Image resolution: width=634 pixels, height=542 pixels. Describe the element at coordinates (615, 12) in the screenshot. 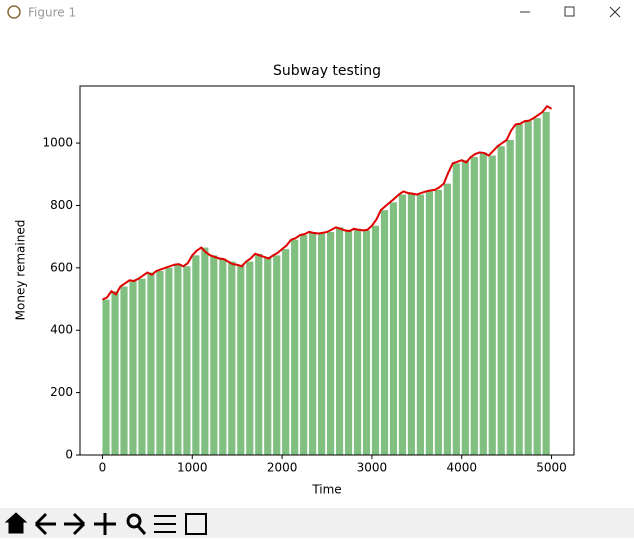

I see `close-button` at that location.